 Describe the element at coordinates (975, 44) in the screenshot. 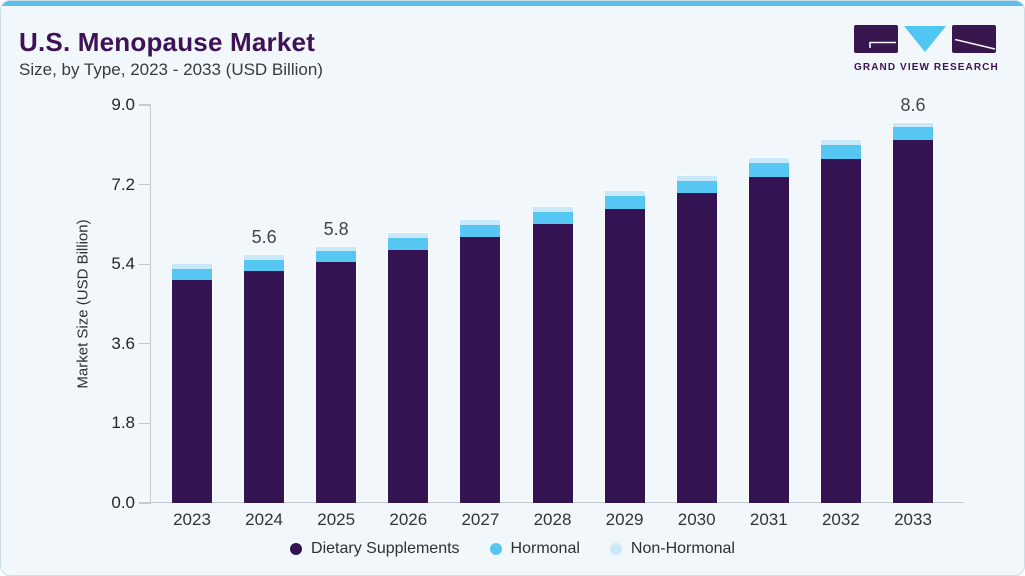

I see `logo-r-stroke` at that location.